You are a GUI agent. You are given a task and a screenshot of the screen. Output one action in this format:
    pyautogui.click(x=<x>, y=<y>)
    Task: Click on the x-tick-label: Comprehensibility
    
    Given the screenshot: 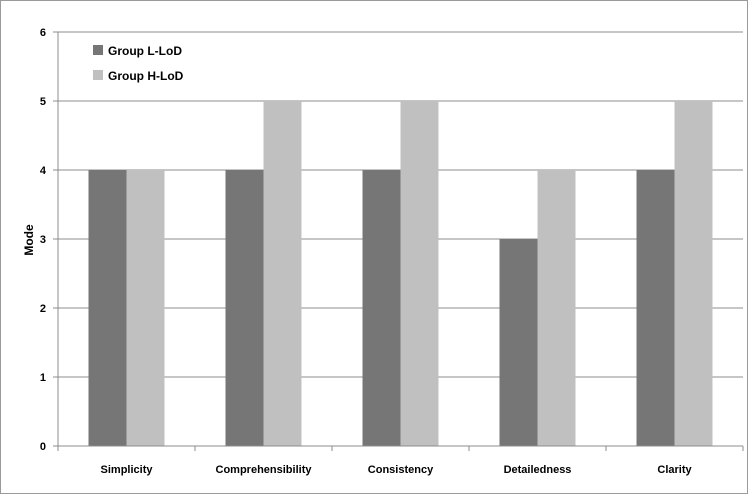 What is the action you would take?
    pyautogui.click(x=264, y=470)
    